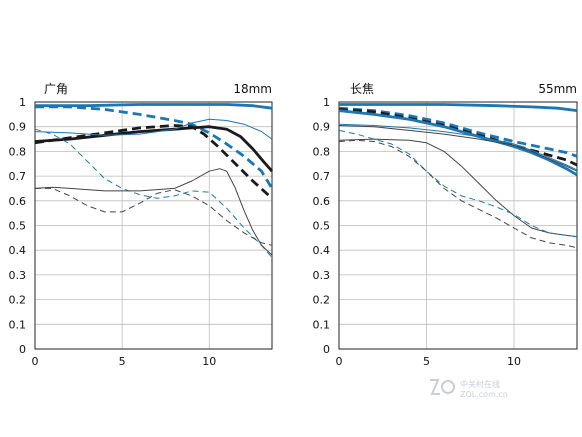 The height and width of the screenshot is (437, 582). Describe the element at coordinates (484, 394) in the screenshot. I see `watermark-domain: ZOL.com.cn` at that location.